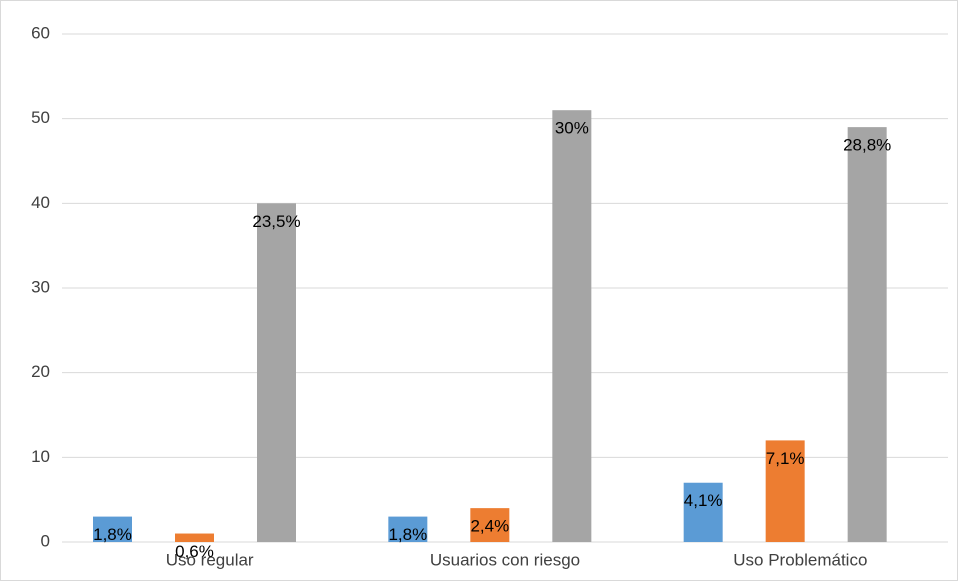  I want to click on x-tick-label: Uso Problemático, so click(800, 559).